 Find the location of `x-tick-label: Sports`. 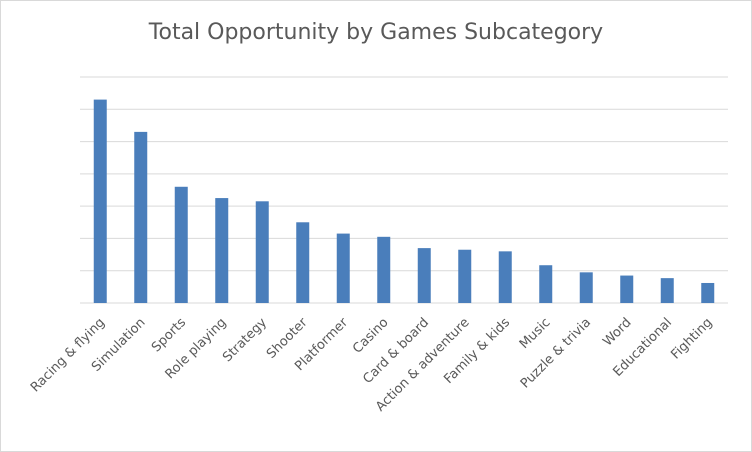

x-tick-label: Sports is located at coordinates (169, 335).